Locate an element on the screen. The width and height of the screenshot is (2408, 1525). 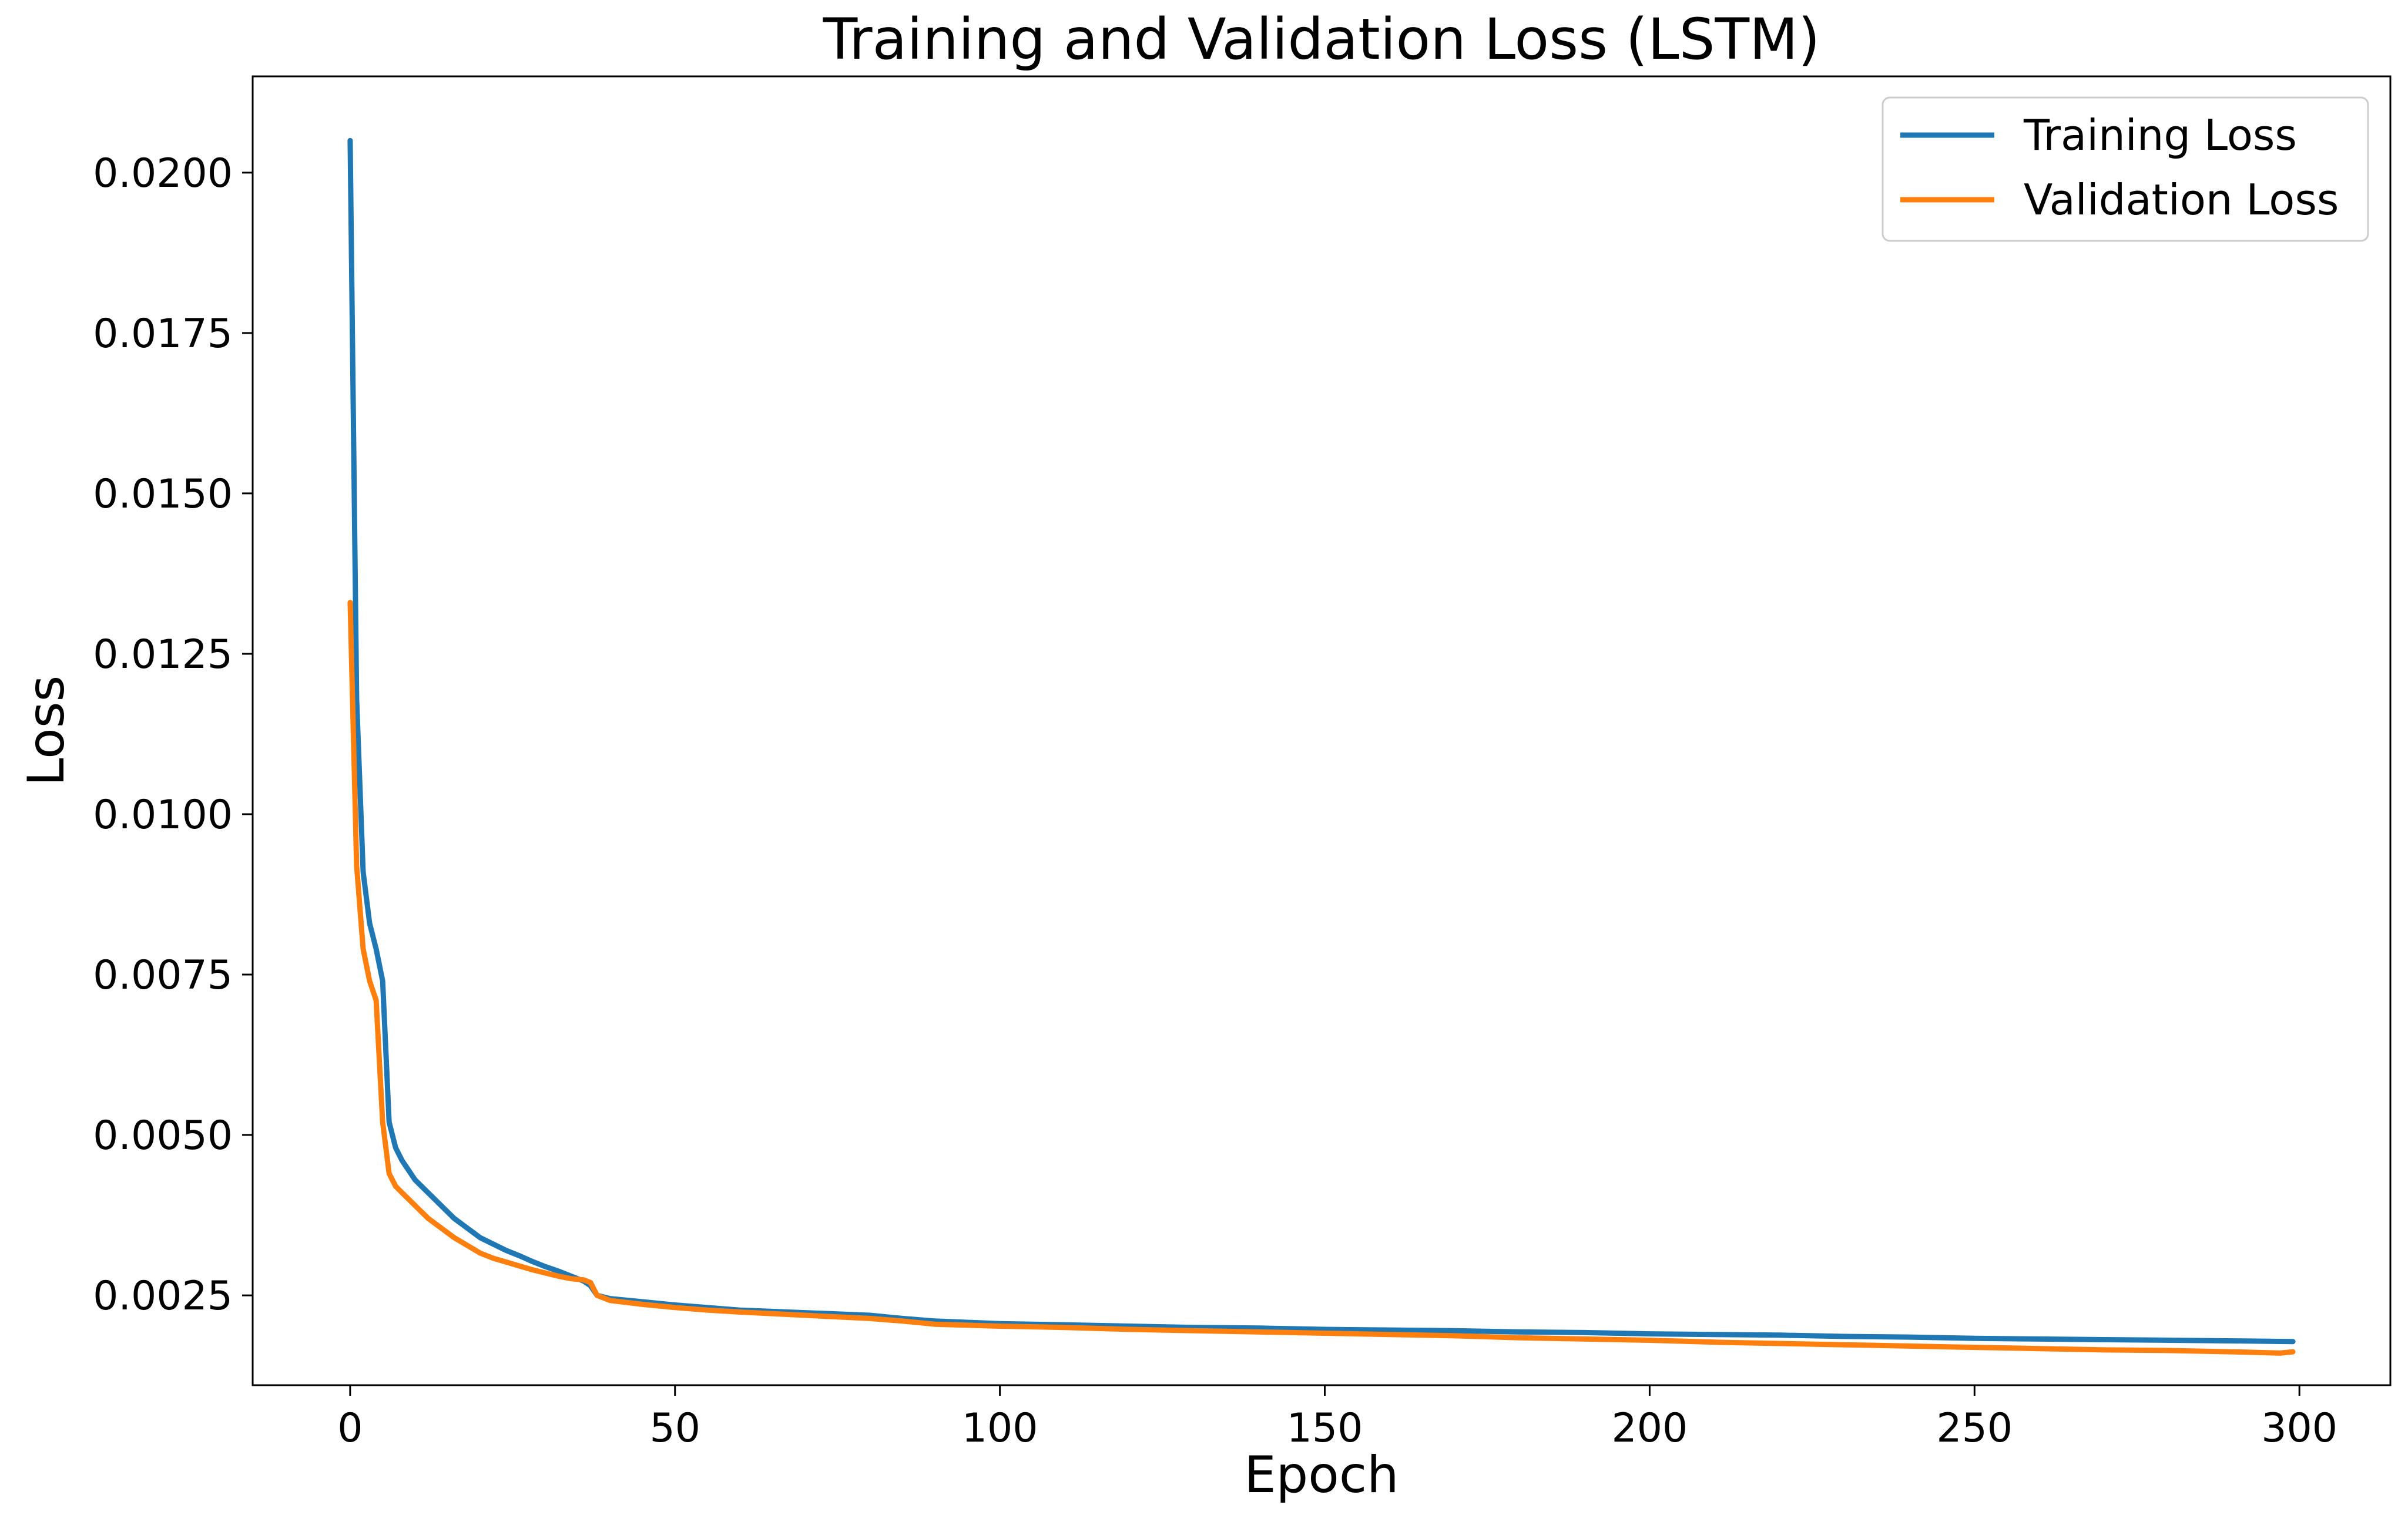
y-tick-label: 0.0075 is located at coordinates (163, 975).